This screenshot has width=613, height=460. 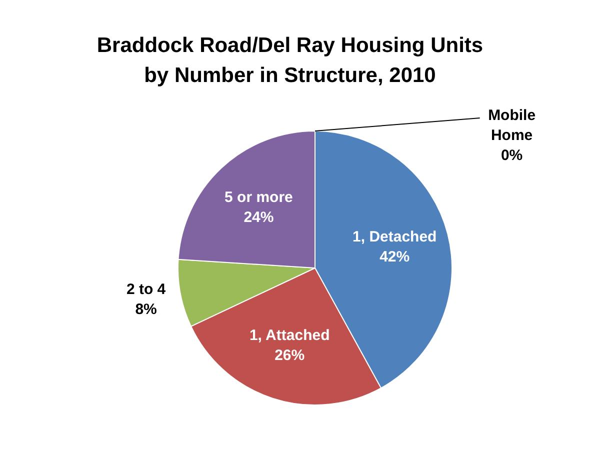 I want to click on text: 0%, so click(x=511, y=155).